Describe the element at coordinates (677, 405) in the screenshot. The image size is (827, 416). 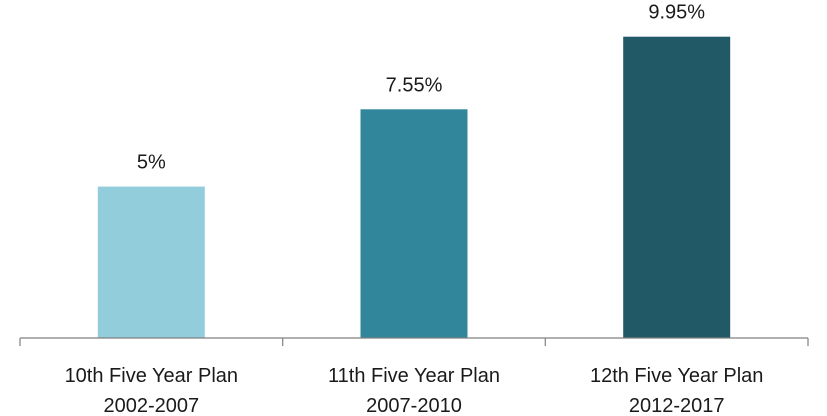
I see `x-tick-label-line: 2012-2017` at that location.